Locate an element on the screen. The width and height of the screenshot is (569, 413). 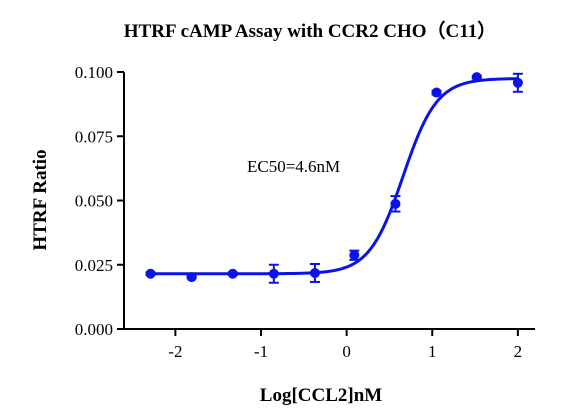
y-tick-label: 0.000 is located at coordinates (94, 329).